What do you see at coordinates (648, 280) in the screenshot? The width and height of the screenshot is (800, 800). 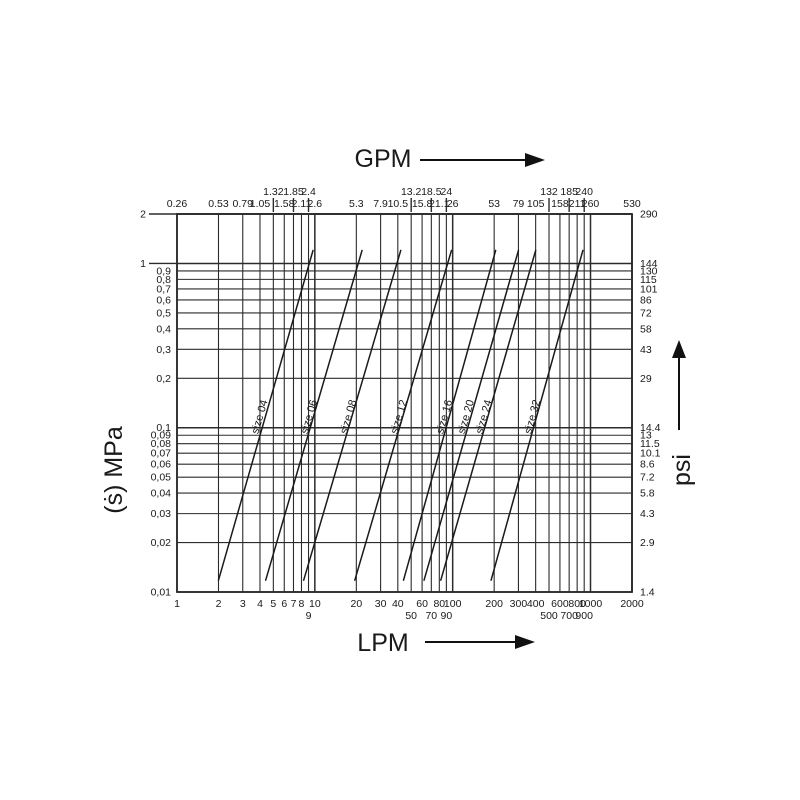 I see `right-tick-label: 115` at bounding box center [648, 280].